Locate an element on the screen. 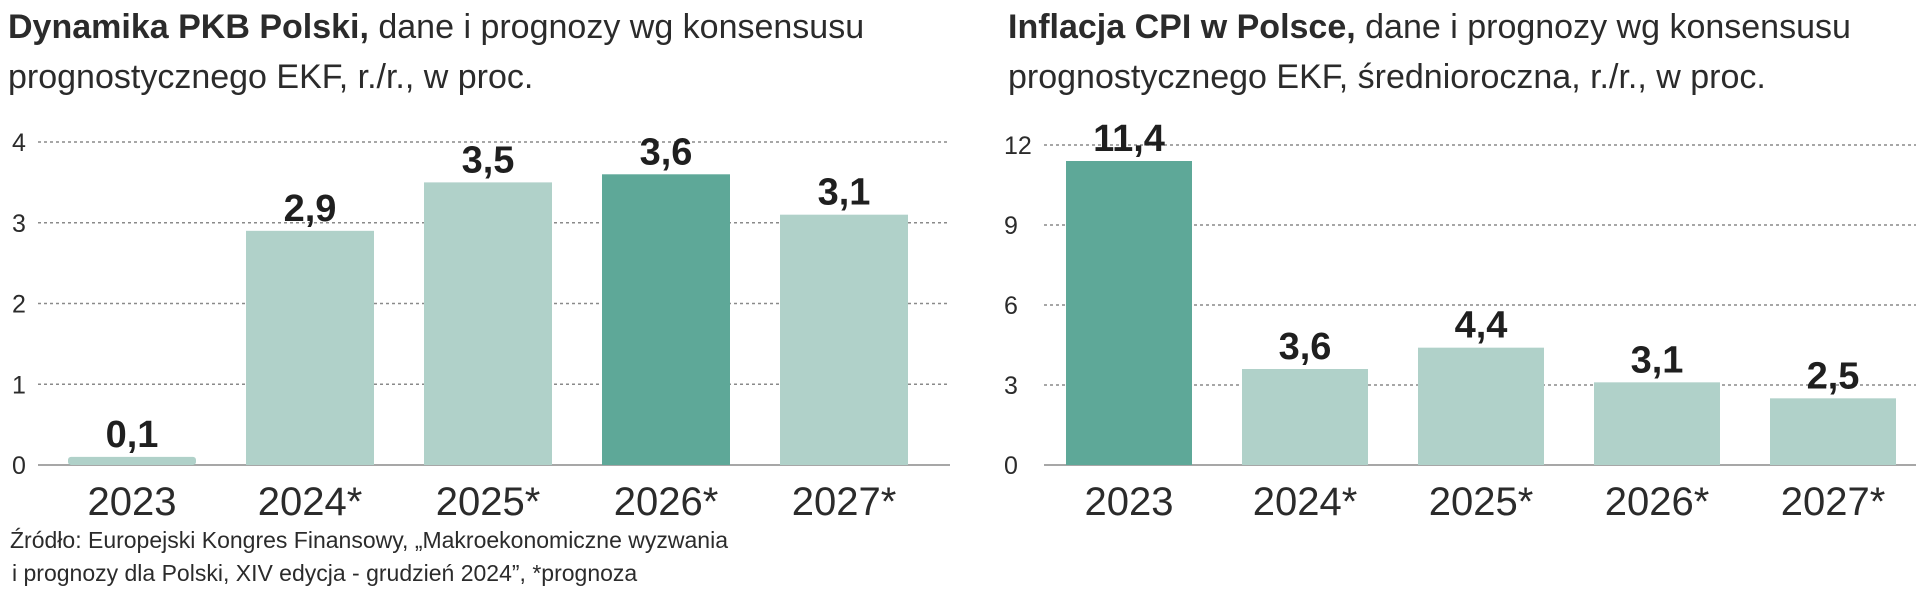 This screenshot has height=603, width=1920. cpi-title-rest: dane i prognozy wg konsensusu is located at coordinates (1603, 27).